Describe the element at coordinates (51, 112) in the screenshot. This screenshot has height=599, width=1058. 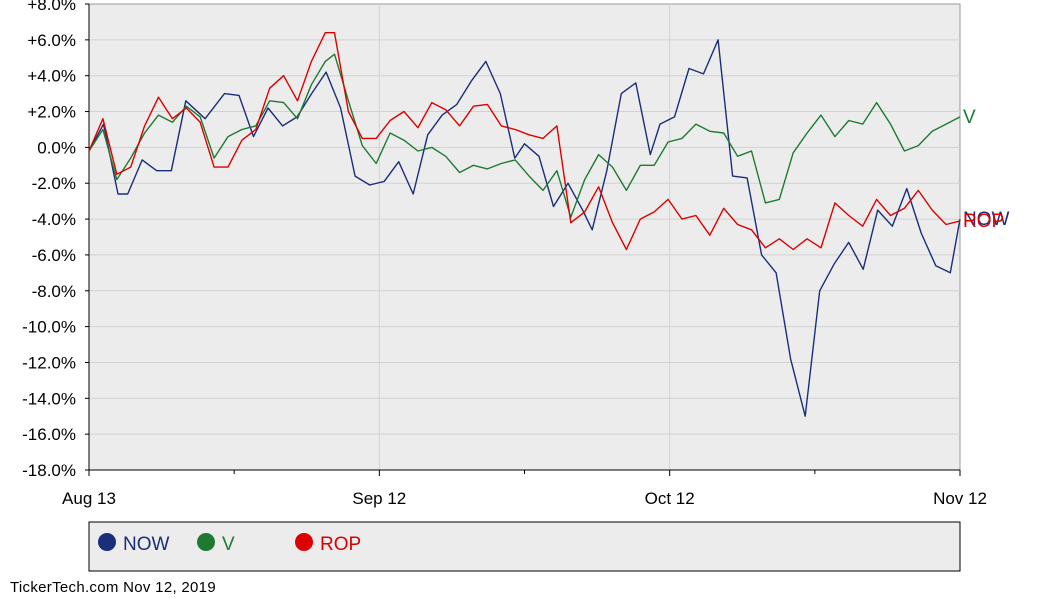
I see `y-tick-label: +2.0%` at that location.